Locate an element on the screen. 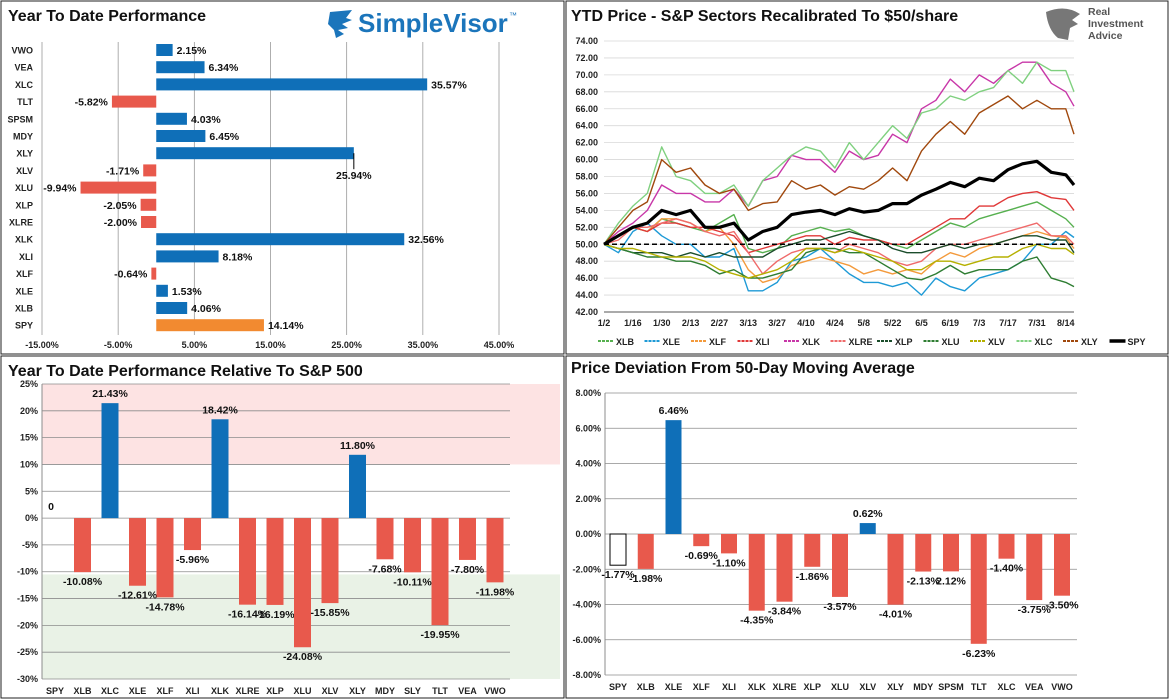 This screenshot has width=1170, height=700. data-label: -2.05% is located at coordinates (120, 206).